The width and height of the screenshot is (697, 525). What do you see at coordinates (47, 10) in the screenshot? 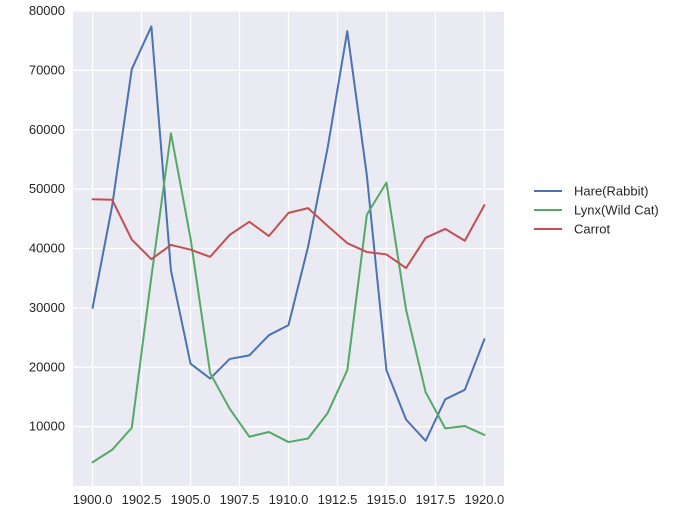
I see `y-tick-label: 80000` at bounding box center [47, 10].